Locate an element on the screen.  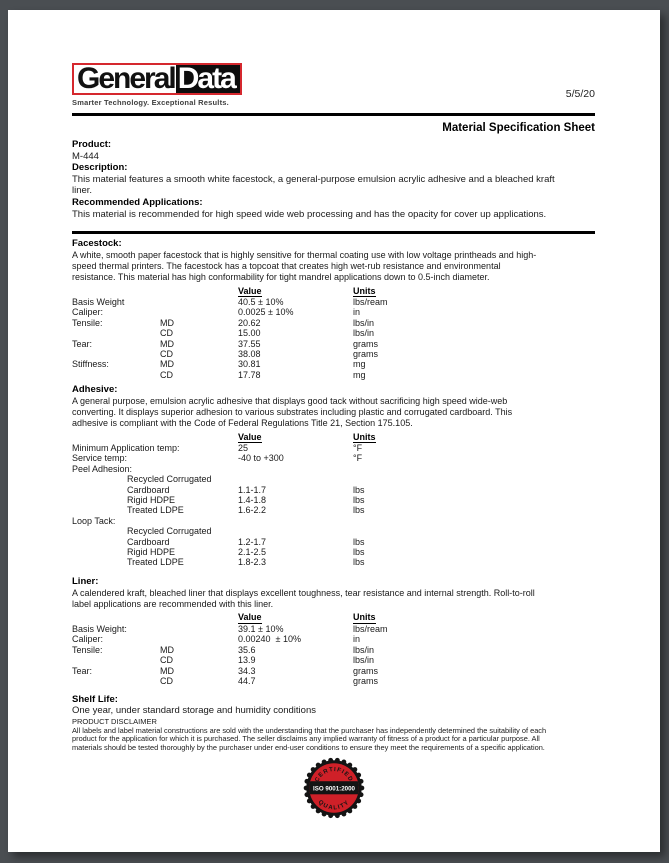
spec-row-value: -40 to +300 is located at coordinates (261, 458).